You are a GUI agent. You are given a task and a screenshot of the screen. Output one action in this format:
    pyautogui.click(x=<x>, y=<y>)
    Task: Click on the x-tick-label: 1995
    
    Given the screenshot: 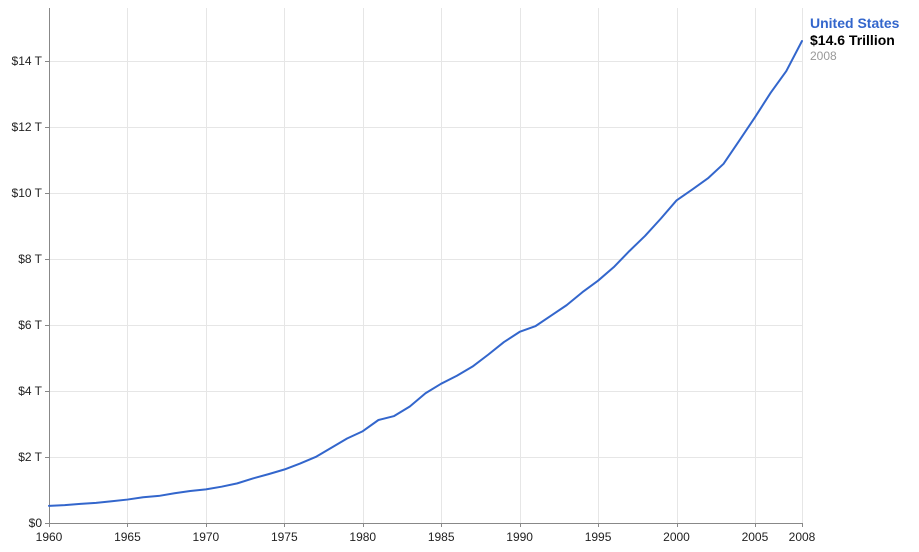 What is the action you would take?
    pyautogui.click(x=598, y=537)
    